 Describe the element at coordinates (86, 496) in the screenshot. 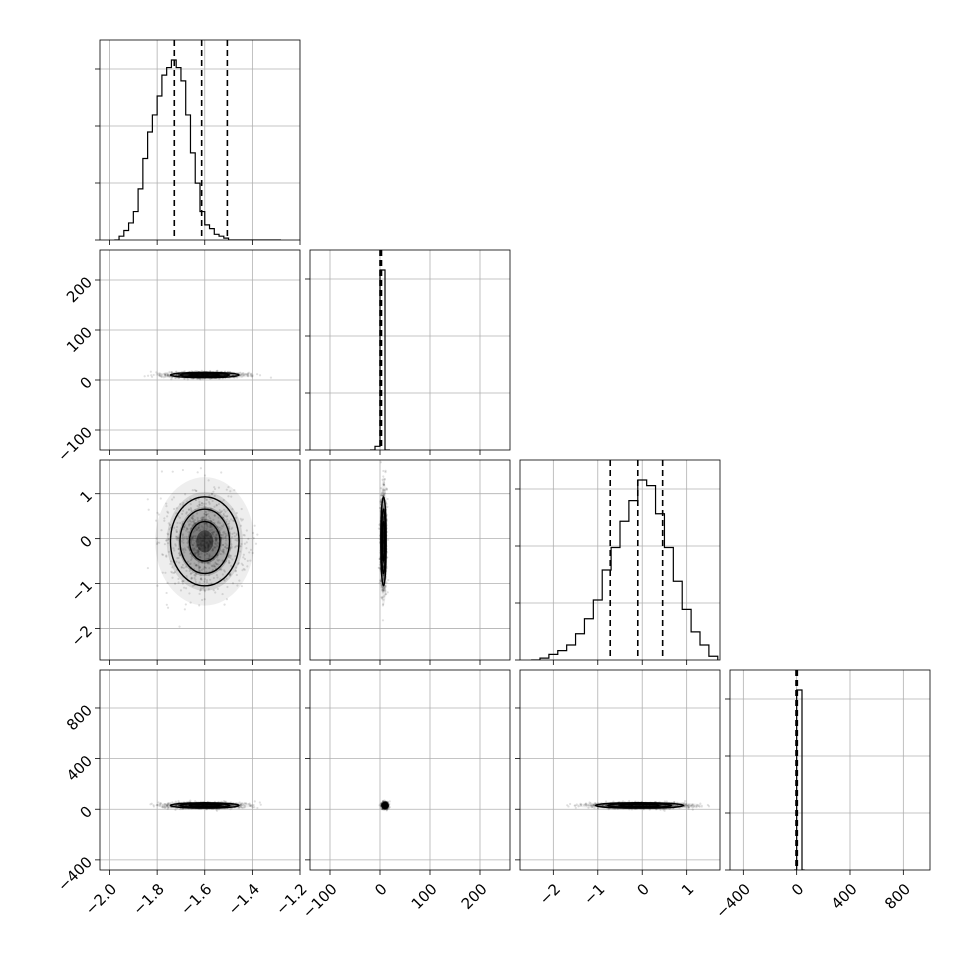

I see `y-tick-label: 1` at that location.